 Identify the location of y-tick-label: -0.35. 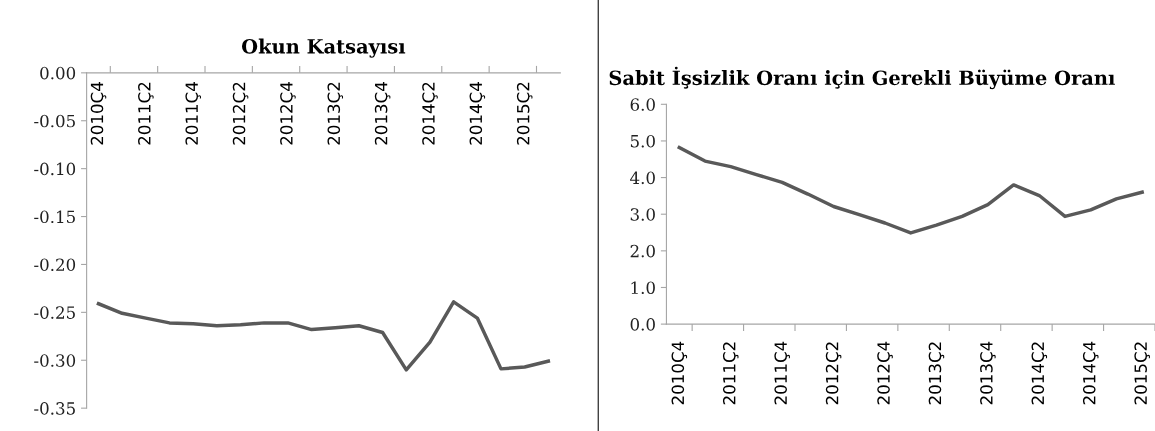
(54, 408).